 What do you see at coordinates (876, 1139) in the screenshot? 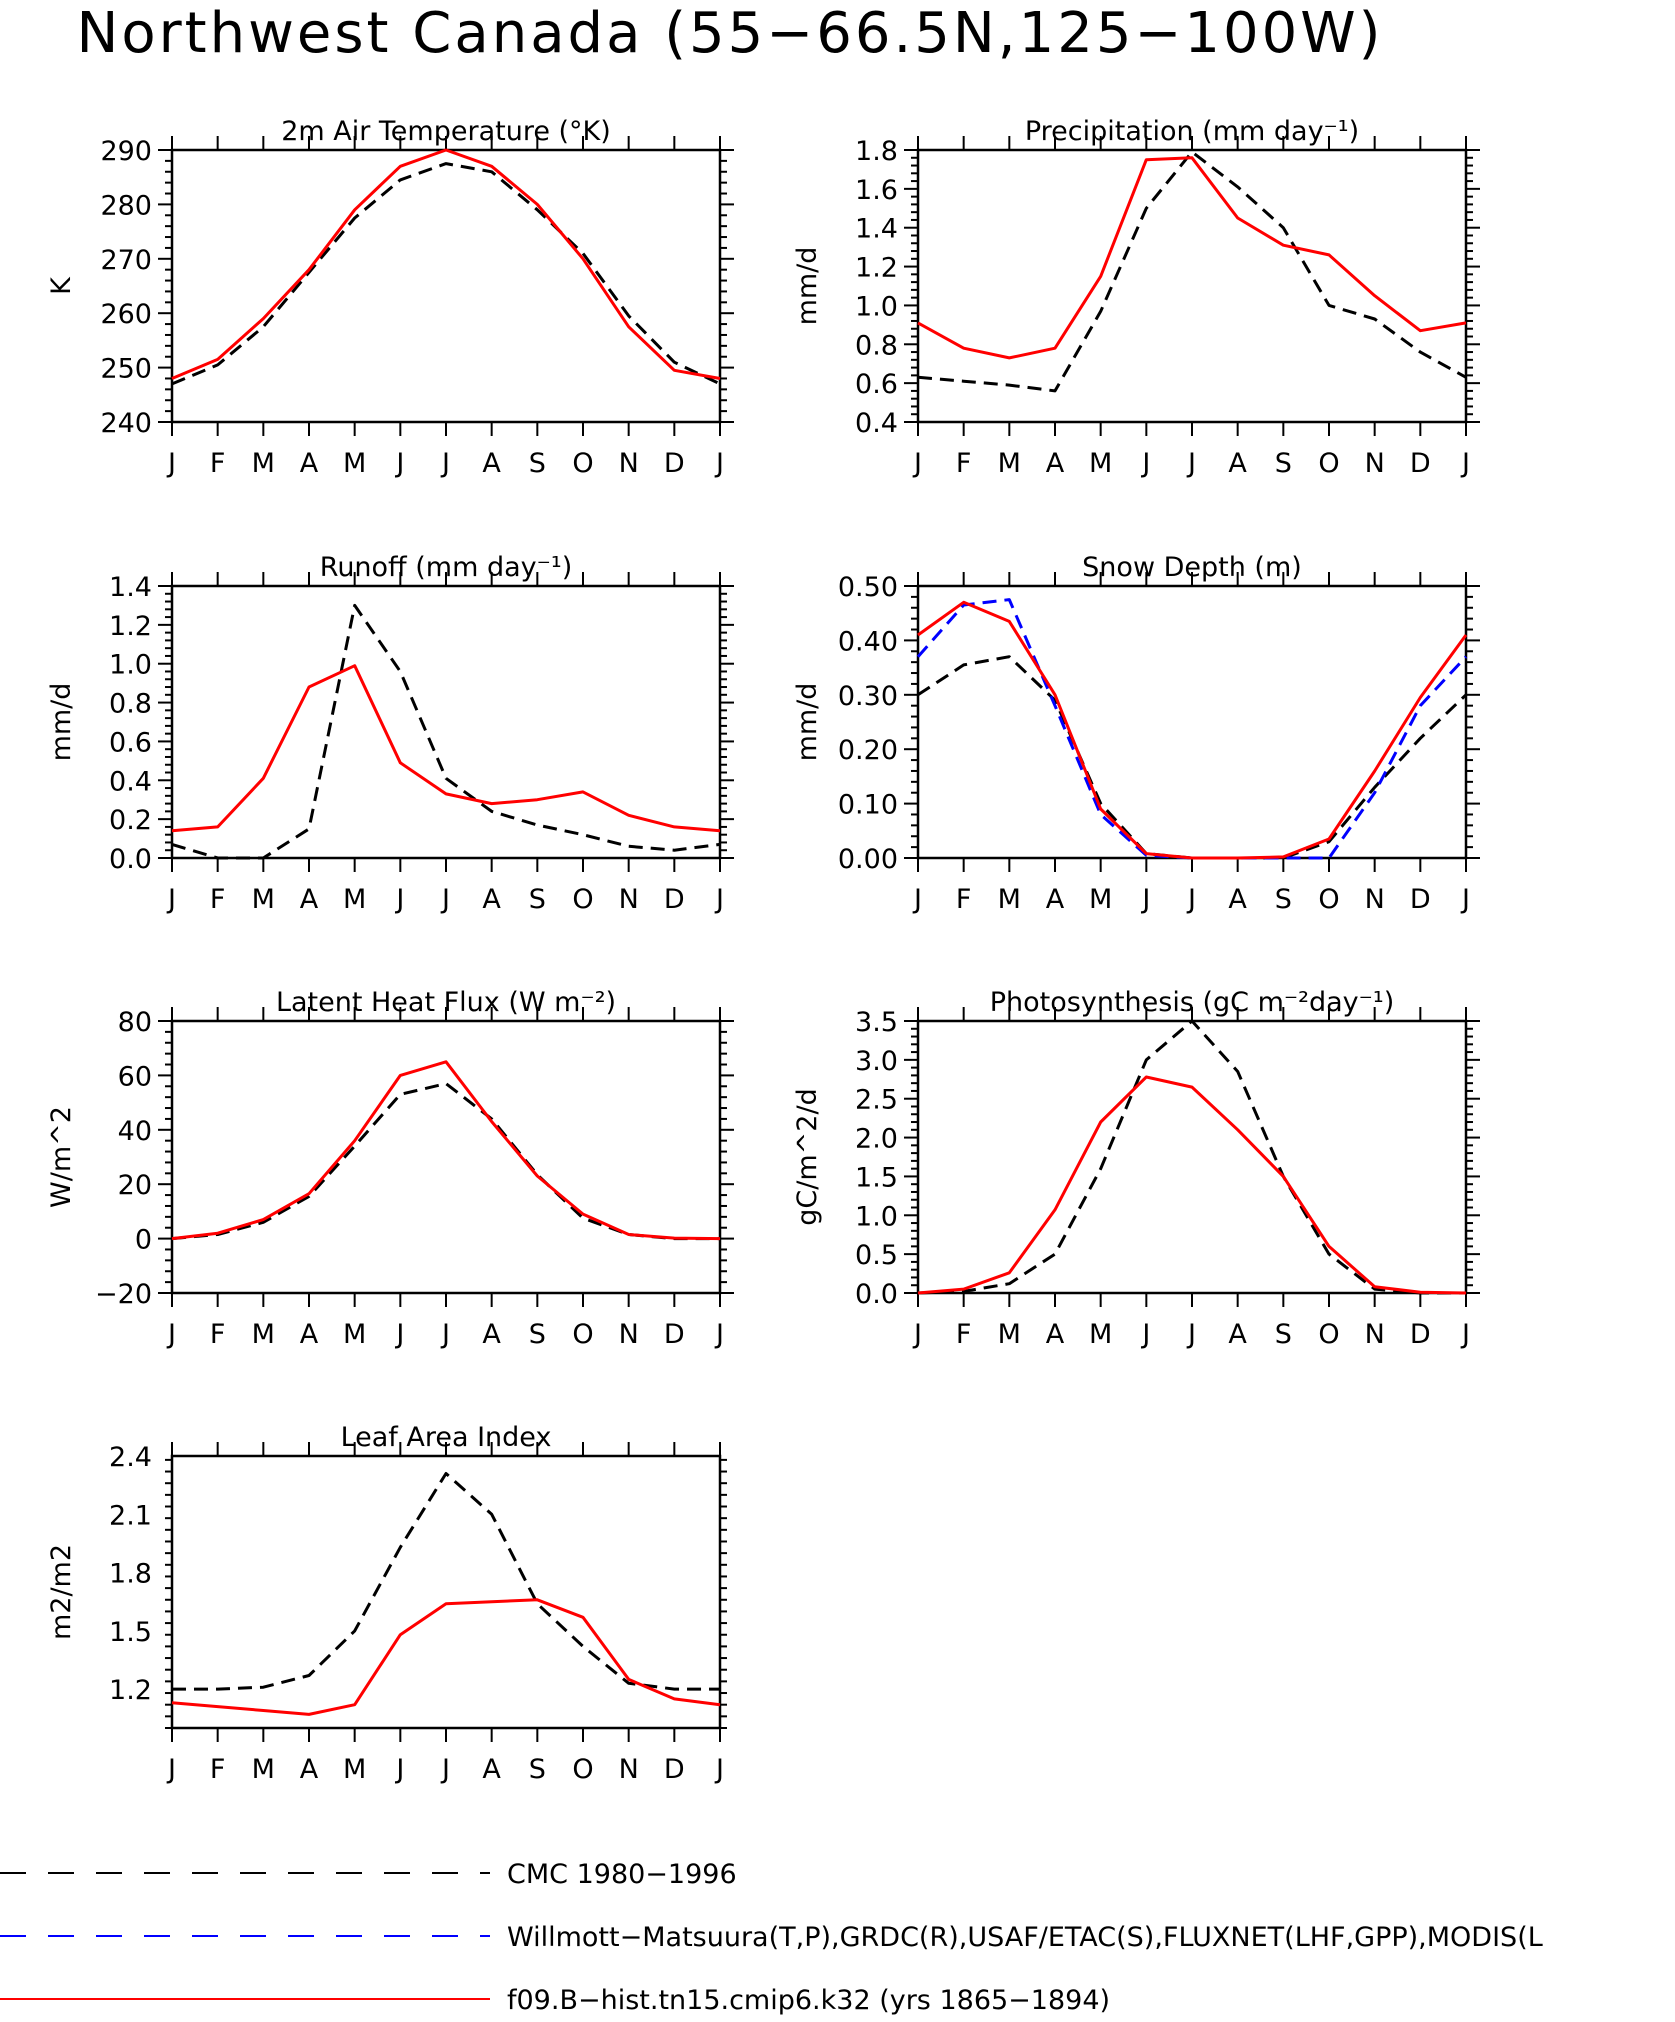
I see `y-tick-label: 2.0` at bounding box center [876, 1139].